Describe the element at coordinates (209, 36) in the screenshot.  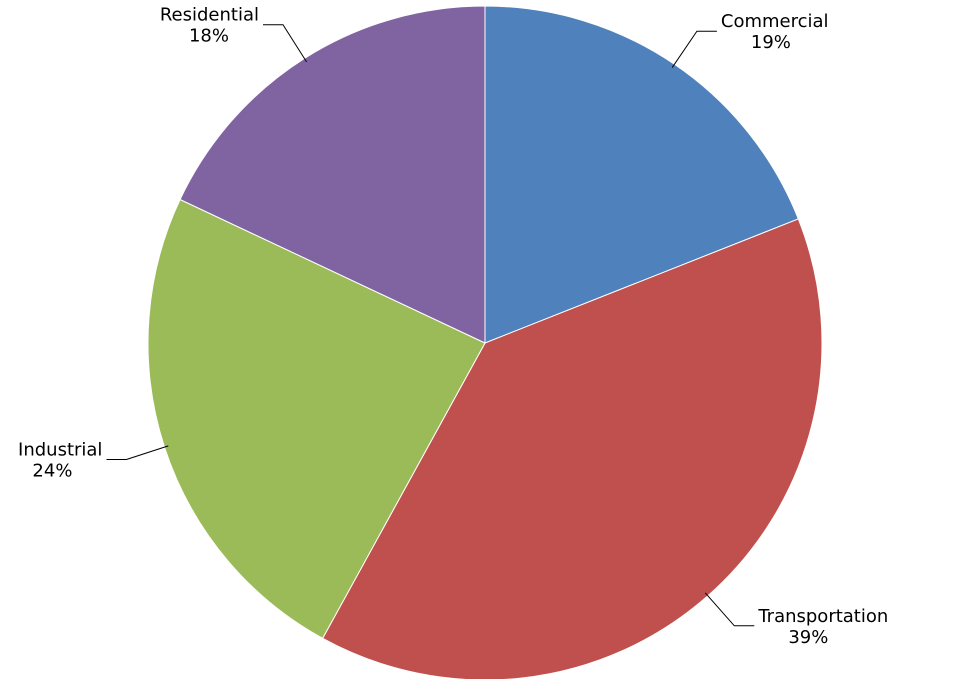
I see `value-label: 18%` at that location.